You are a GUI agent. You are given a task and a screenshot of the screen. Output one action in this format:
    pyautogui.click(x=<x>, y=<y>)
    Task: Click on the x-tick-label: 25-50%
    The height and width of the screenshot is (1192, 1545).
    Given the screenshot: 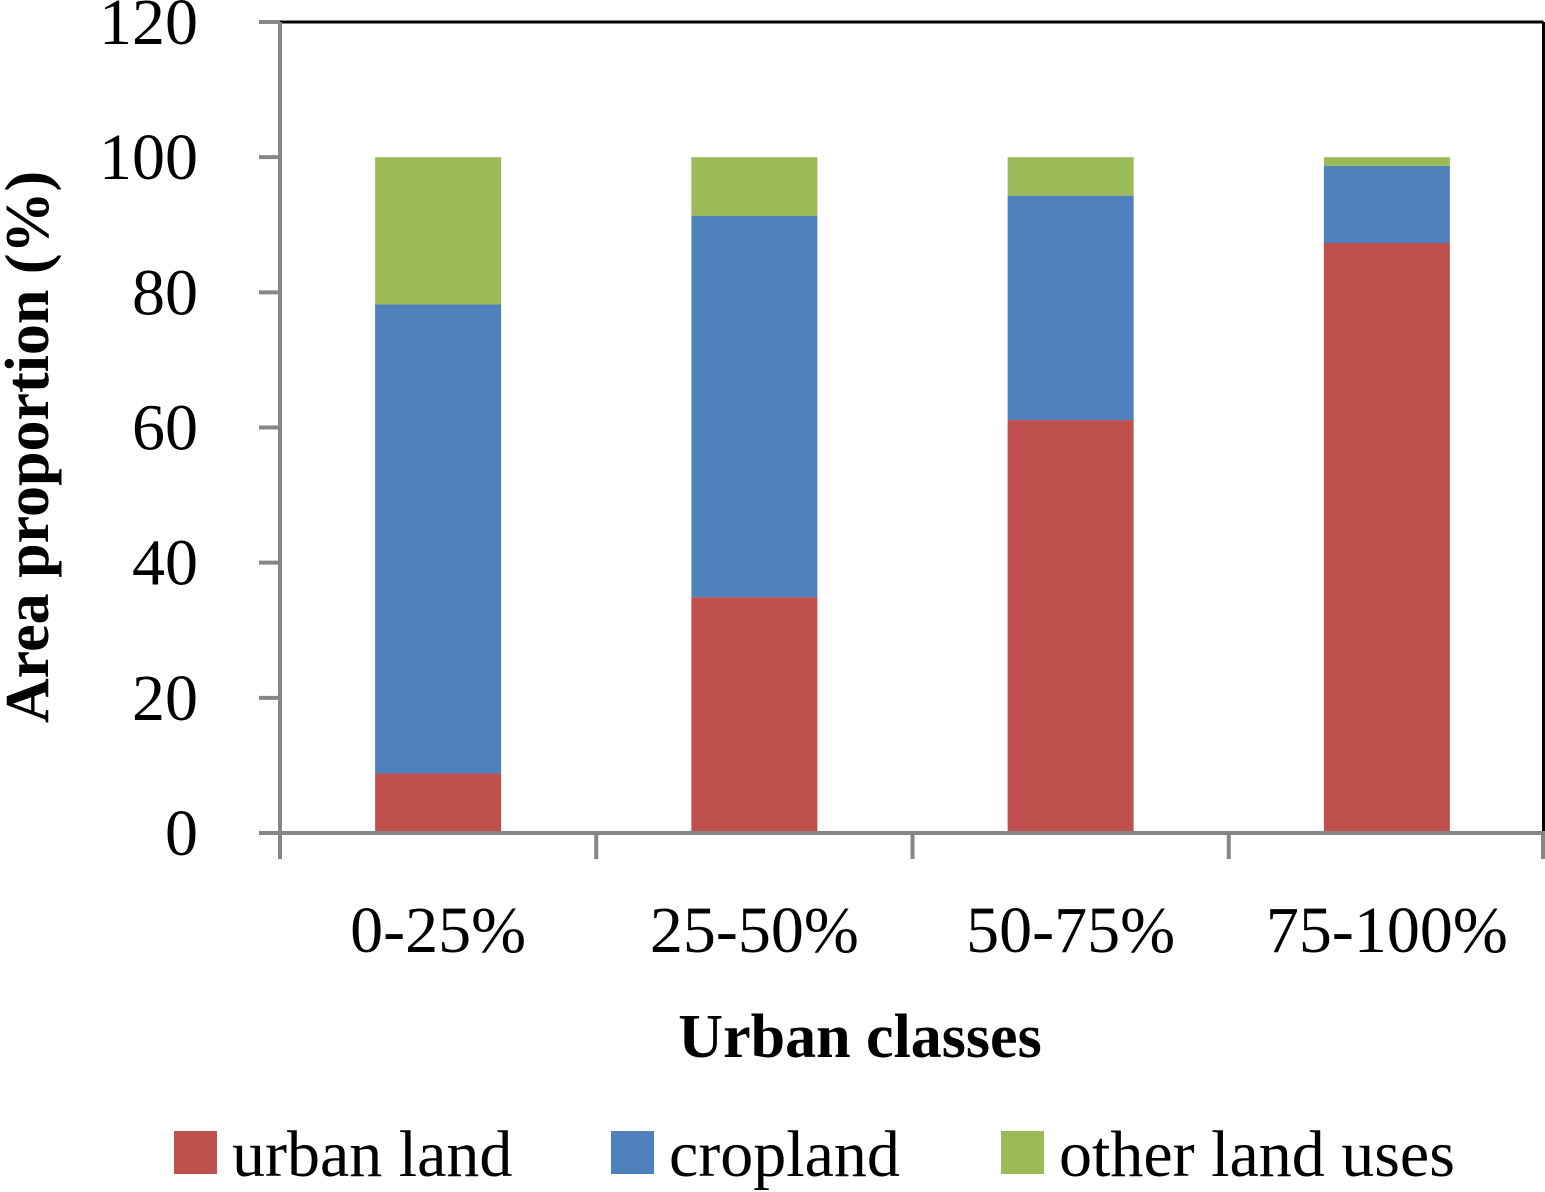 What is the action you would take?
    pyautogui.click(x=754, y=930)
    